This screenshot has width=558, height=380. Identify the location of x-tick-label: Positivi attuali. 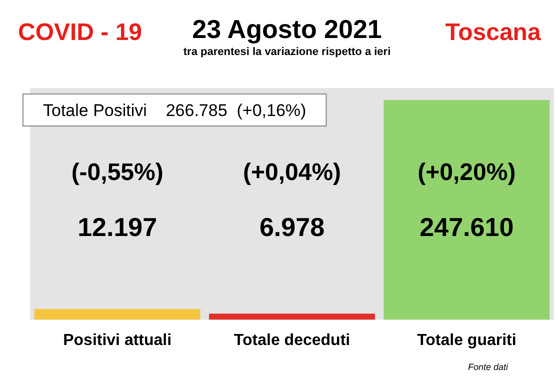
(117, 340).